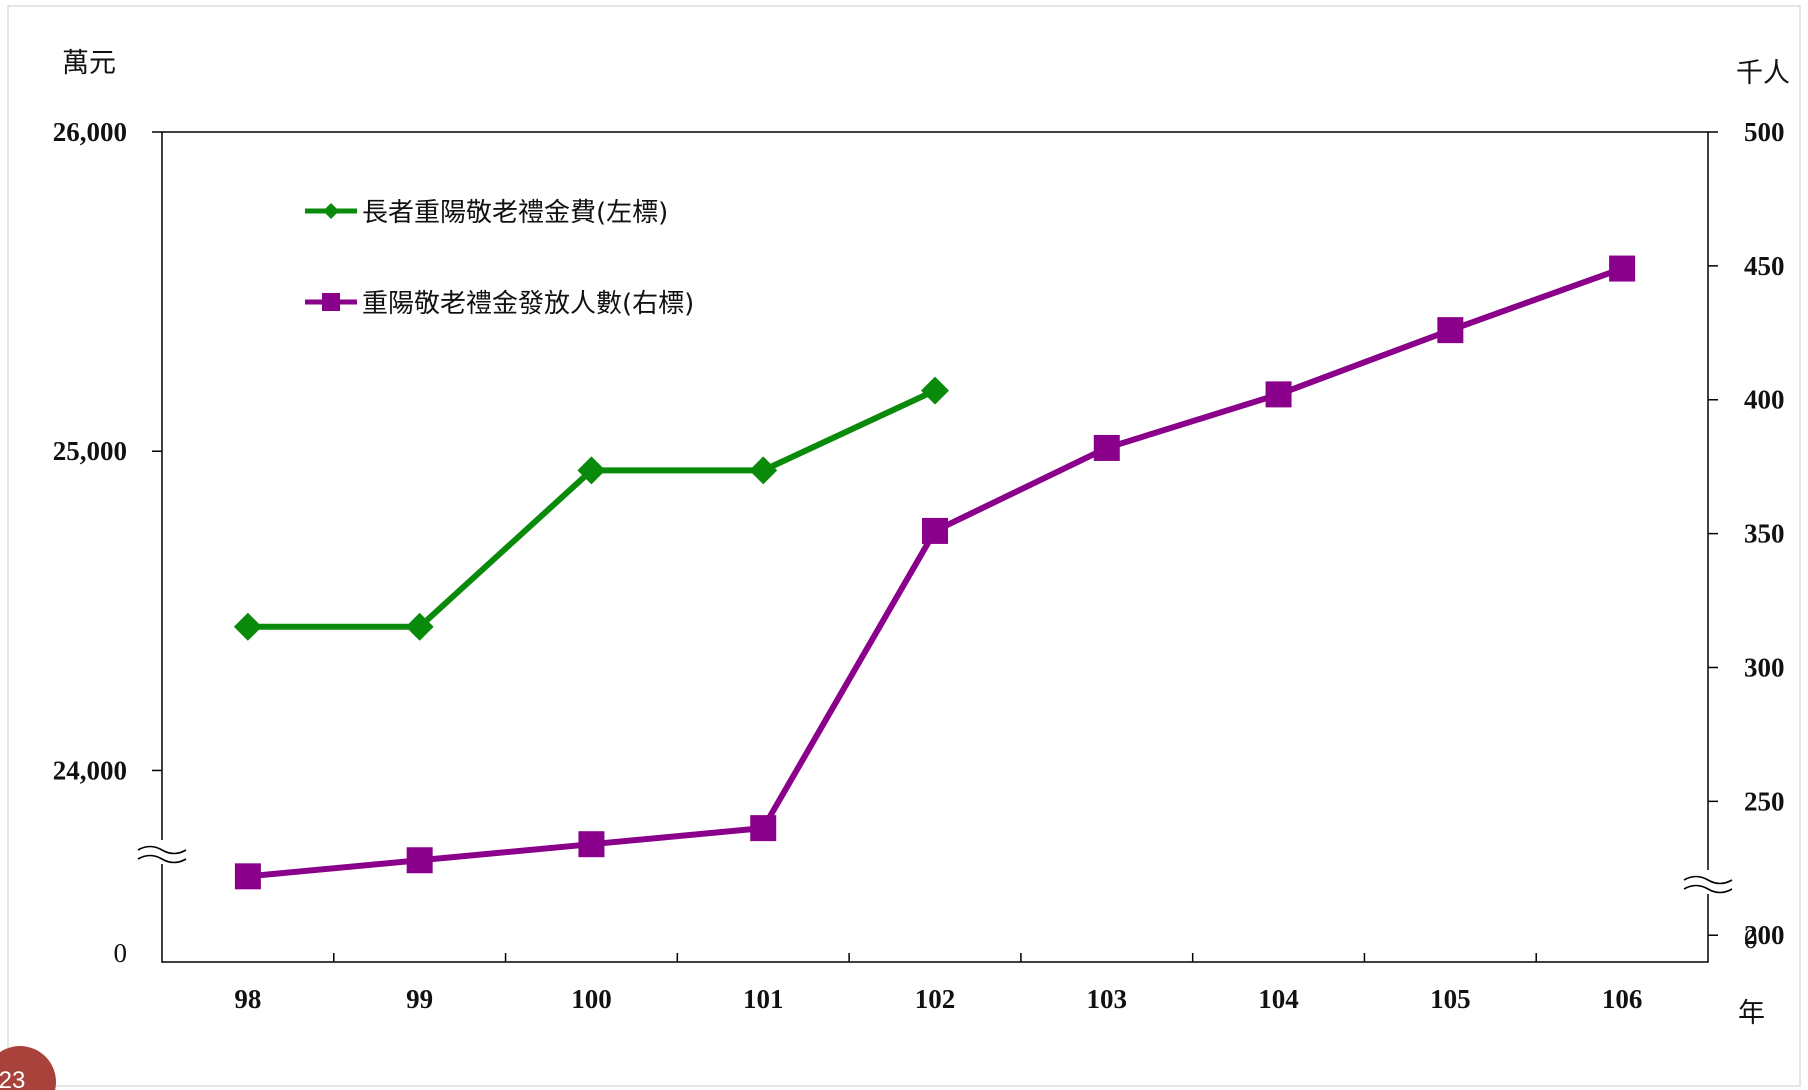 Image resolution: width=1808 pixels, height=1090 pixels. Describe the element at coordinates (89, 63) in the screenshot. I see `left-axis-unit: 萬元` at that location.